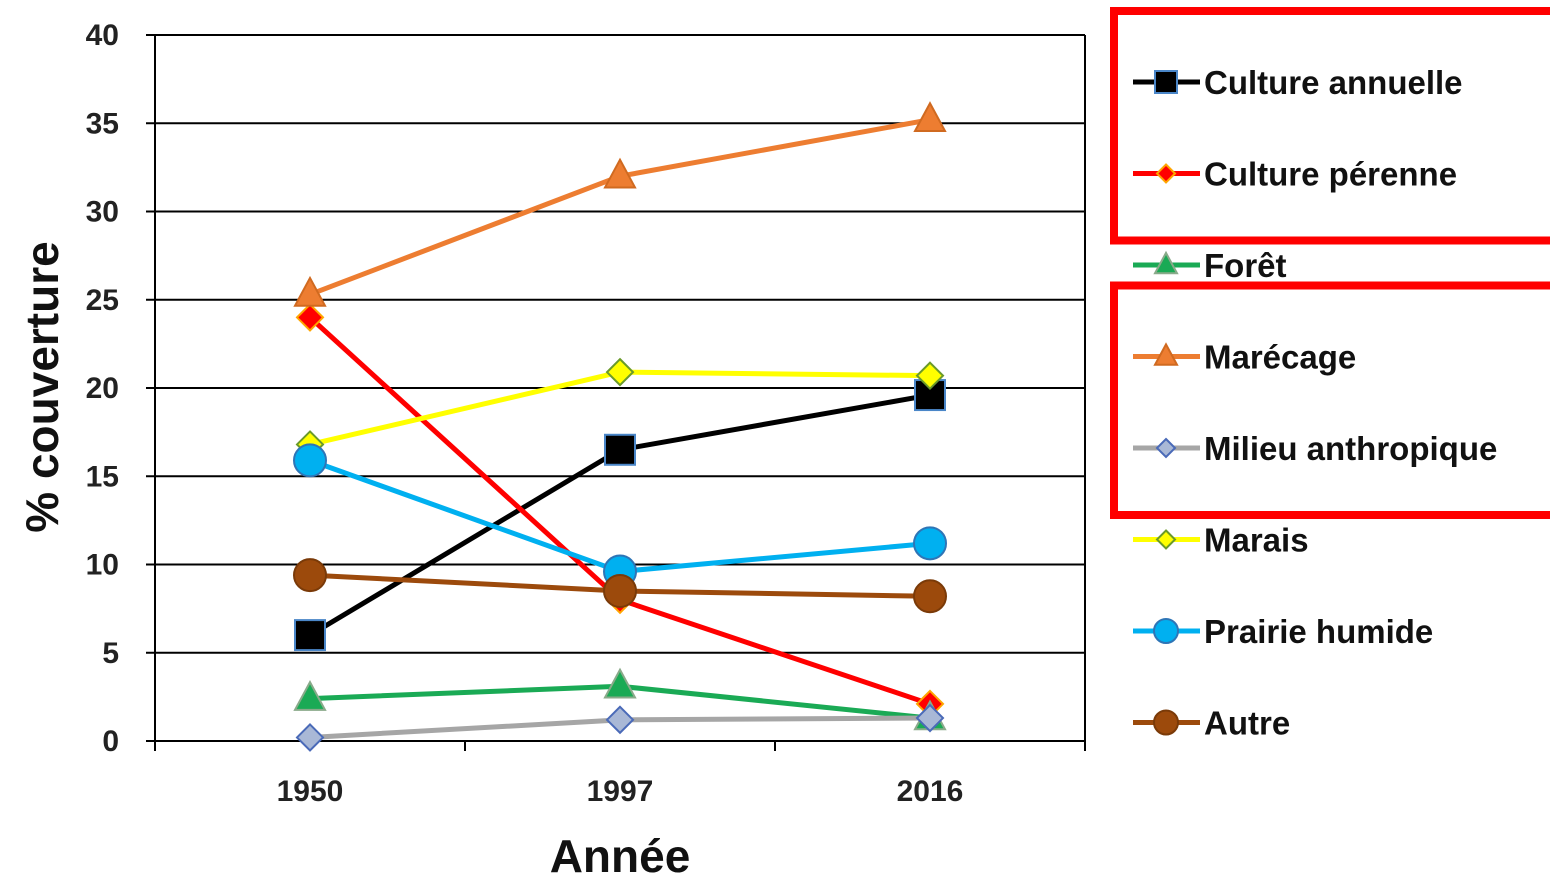 This screenshot has width=1550, height=881. Describe the element at coordinates (1350, 448) in the screenshot. I see `legend-label: Milieu anthropique` at that location.